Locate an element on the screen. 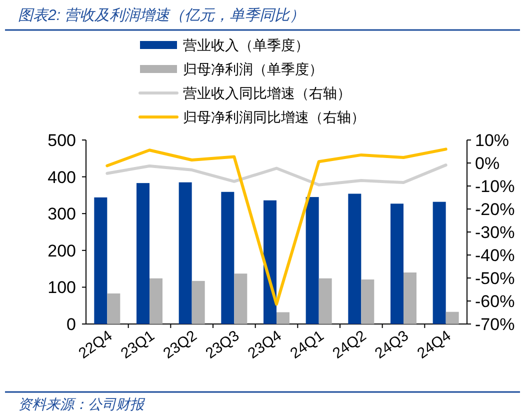  line-series is located at coordinates (277, 175).